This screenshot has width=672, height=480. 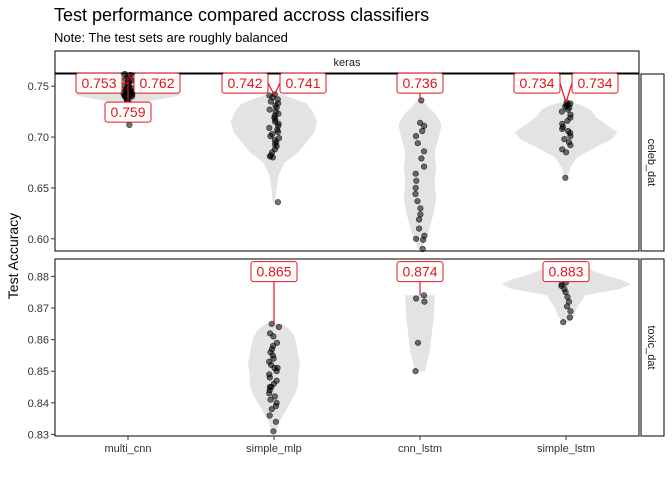 I want to click on label-text: 0.736, so click(x=419, y=83).